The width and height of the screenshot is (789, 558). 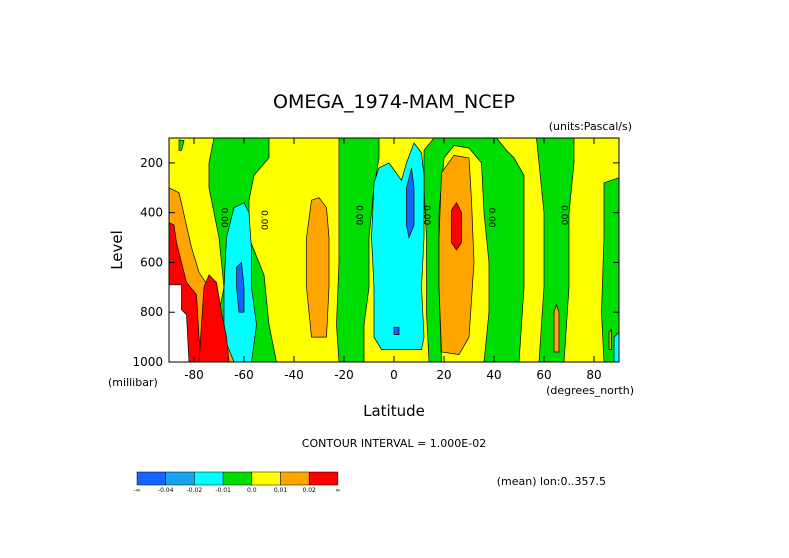 What do you see at coordinates (223, 490) in the screenshot?
I see `colorbar-tick-label: -0.01` at bounding box center [223, 490].